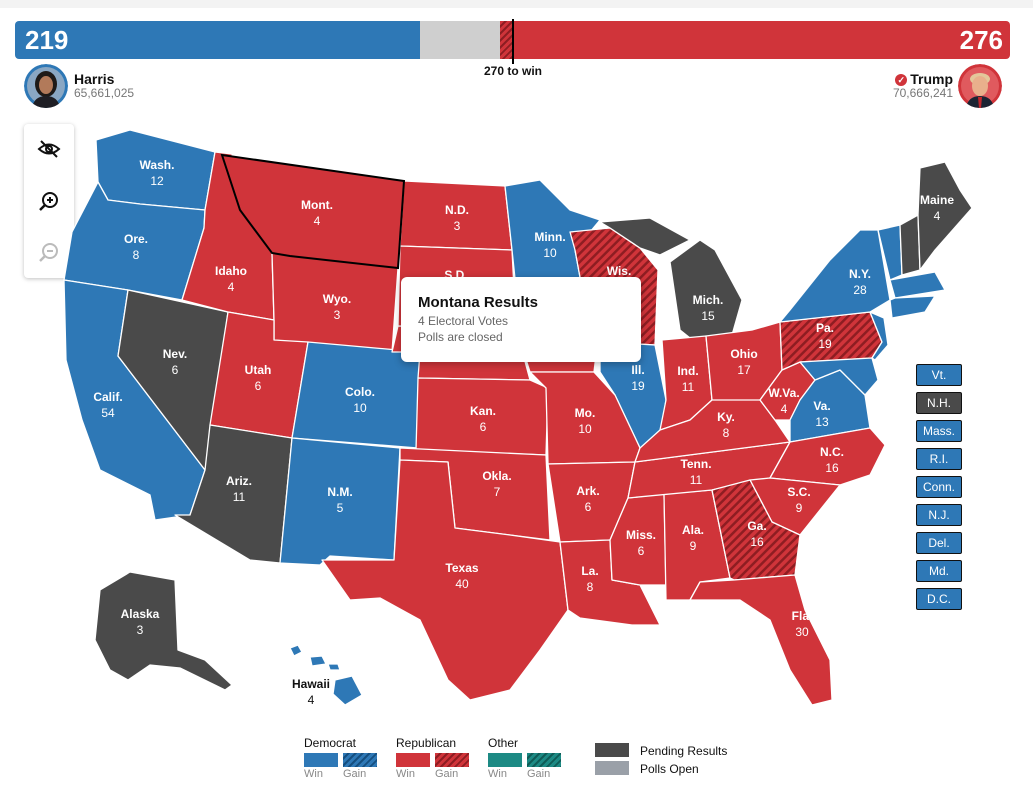 The height and width of the screenshot is (795, 1033). I want to click on label-sc: S.C., so click(798, 492).